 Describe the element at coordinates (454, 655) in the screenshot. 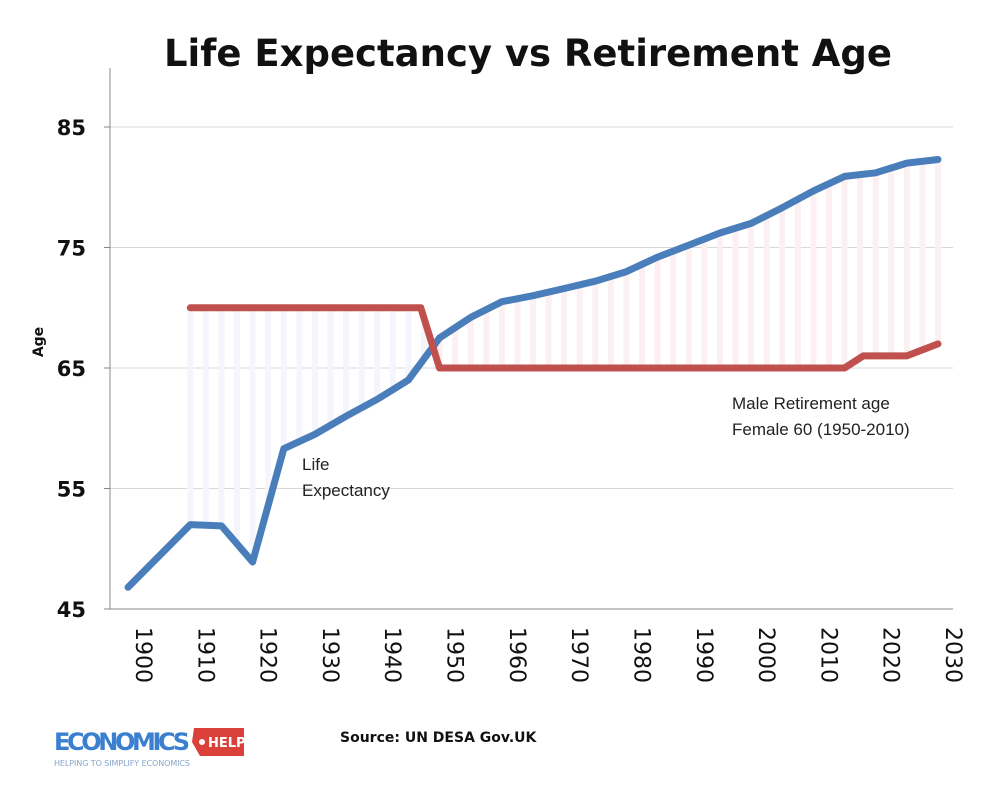

I see `x-tick-label: 1950` at that location.